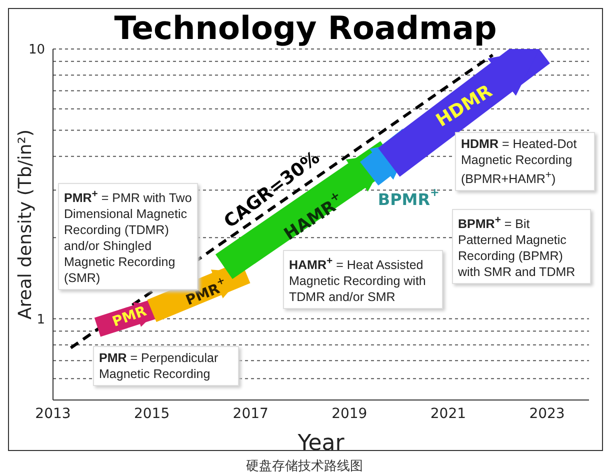  Describe the element at coordinates (53, 414) in the screenshot. I see `x-tick-label: 2013` at that location.